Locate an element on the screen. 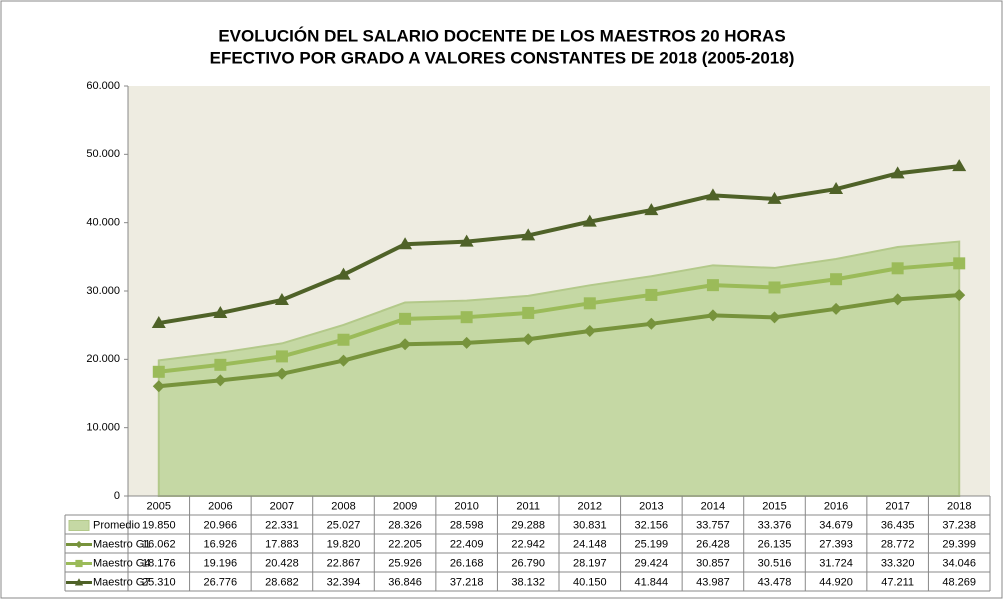  x-tick-label: 2016 is located at coordinates (836, 506).